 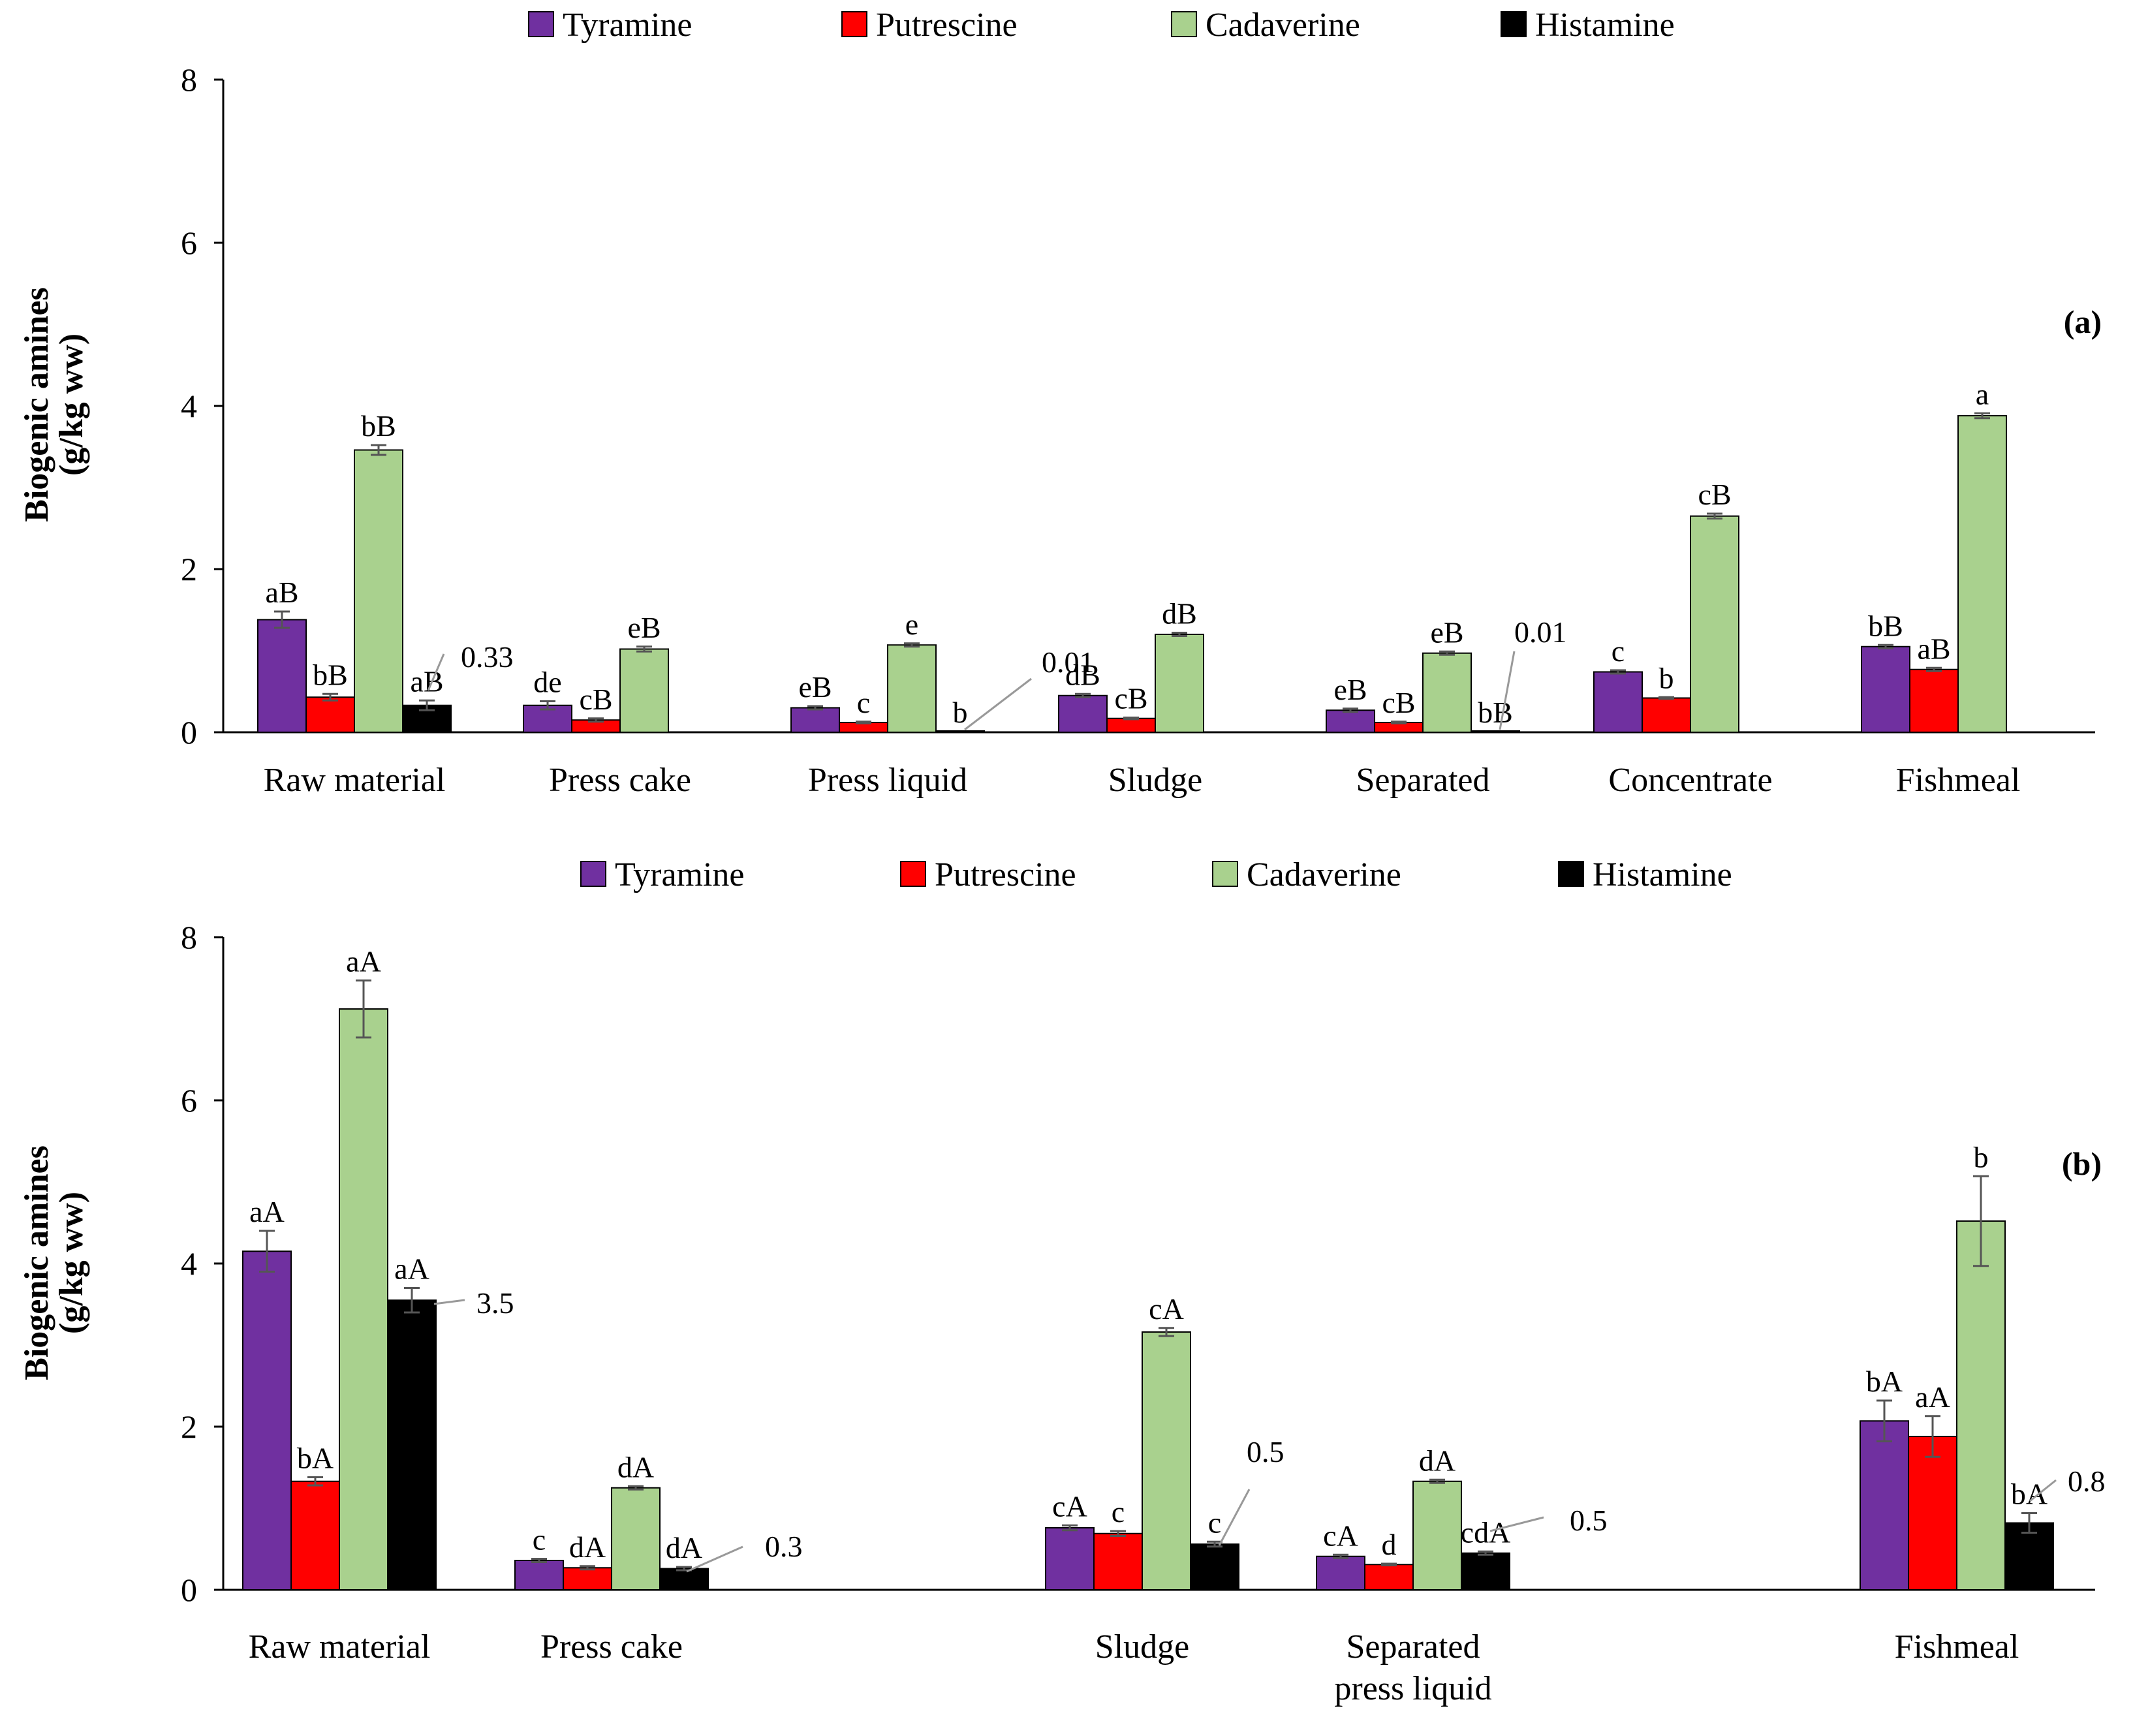 I want to click on value-callout: 0.33, so click(x=487, y=657).